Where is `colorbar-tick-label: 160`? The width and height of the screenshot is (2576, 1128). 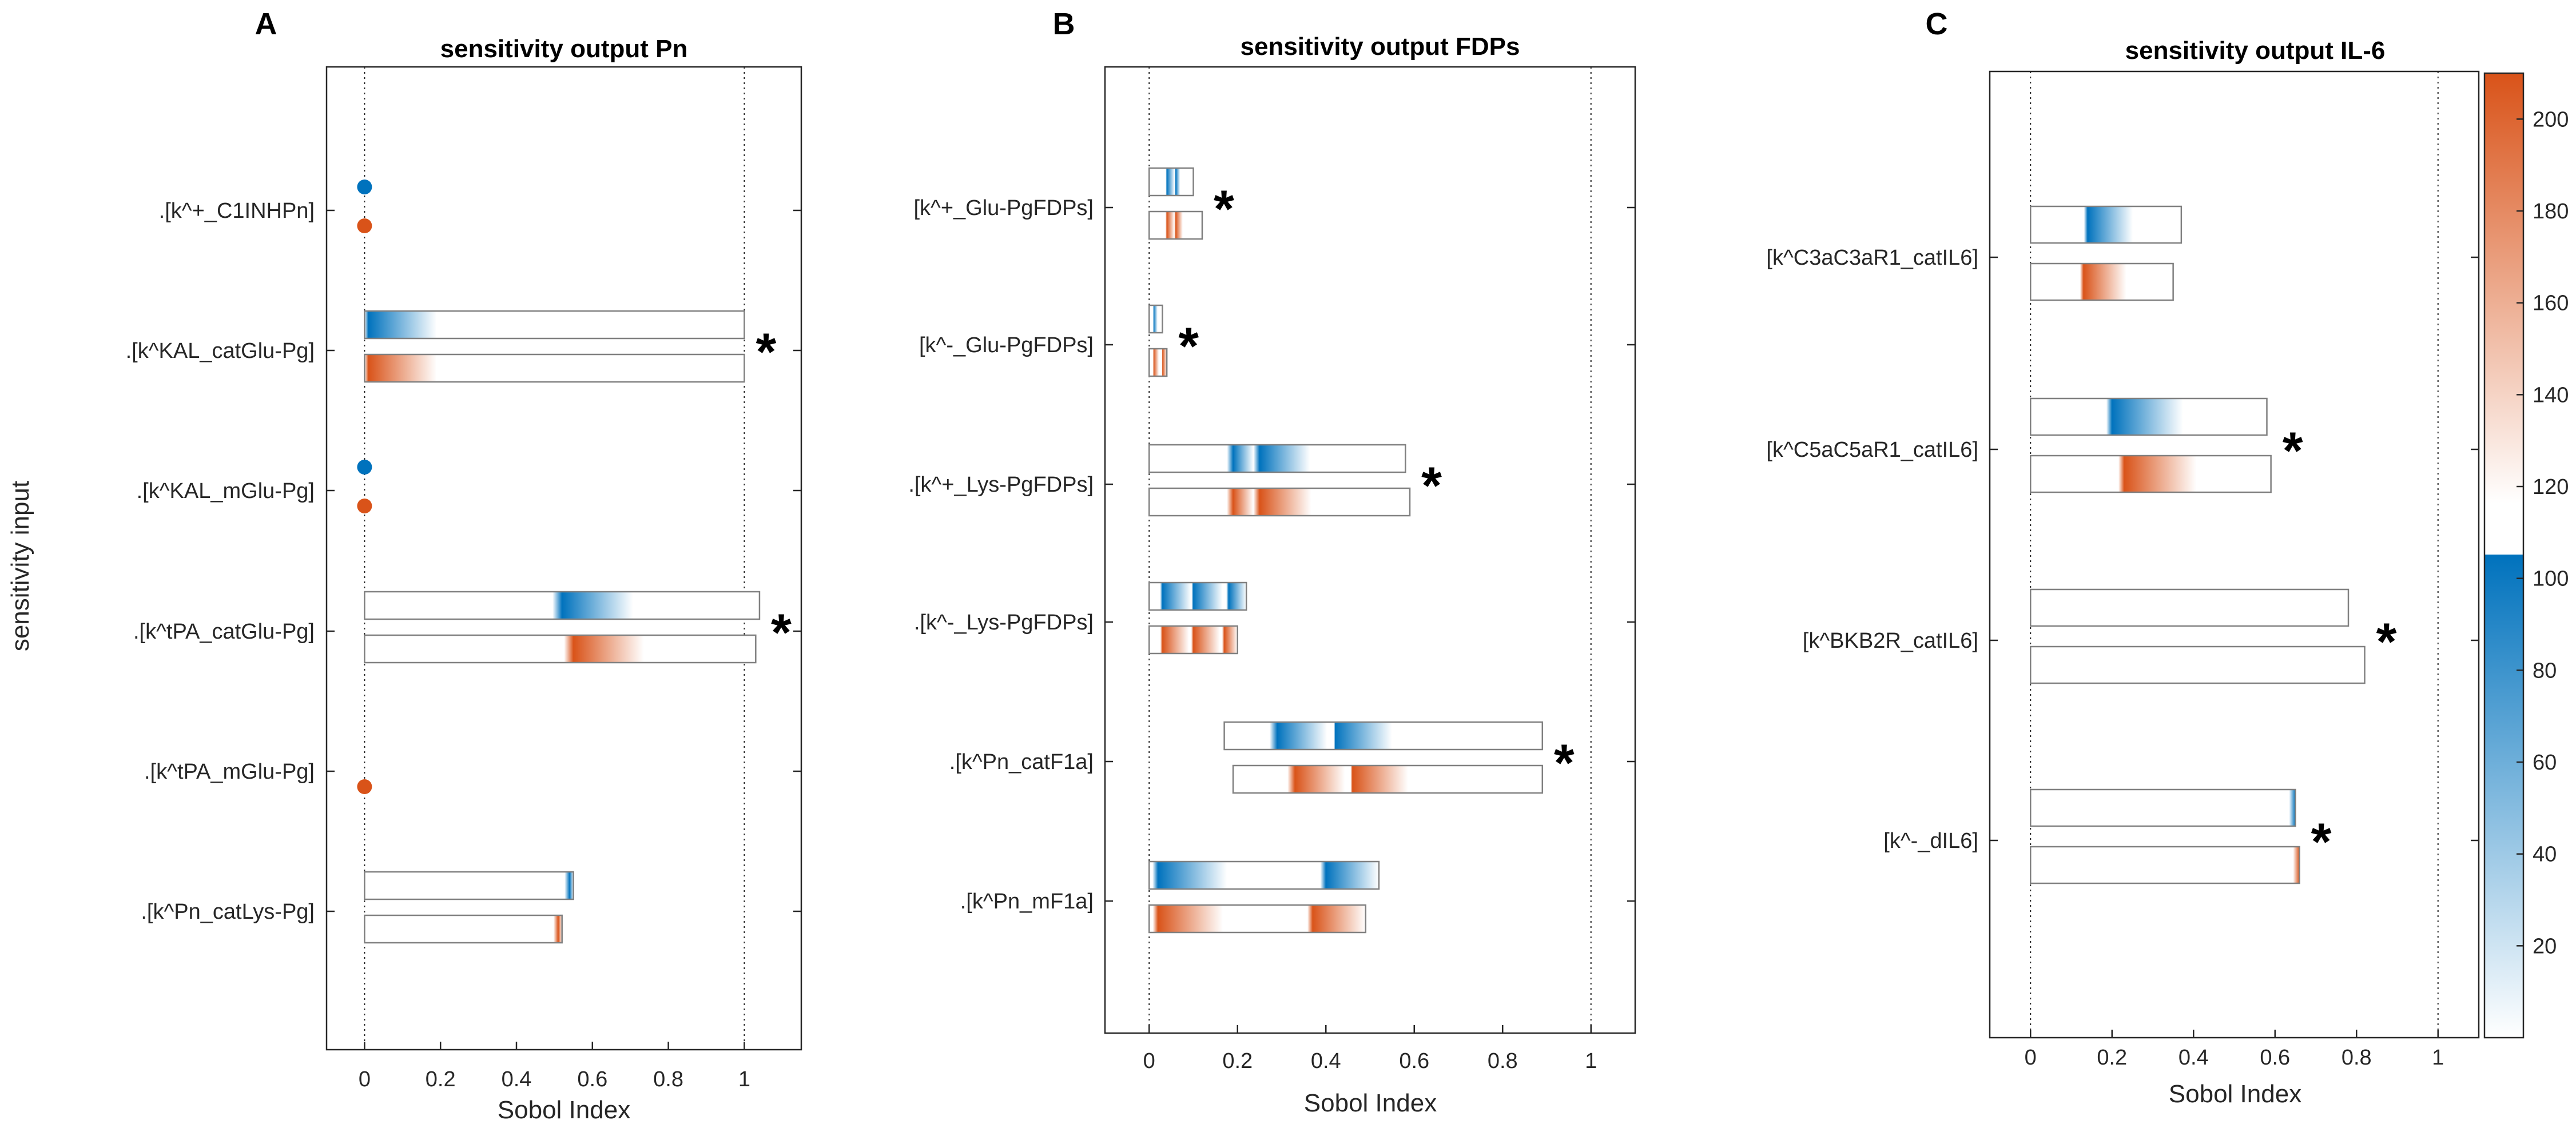
colorbar-tick-label: 160 is located at coordinates (2551, 304).